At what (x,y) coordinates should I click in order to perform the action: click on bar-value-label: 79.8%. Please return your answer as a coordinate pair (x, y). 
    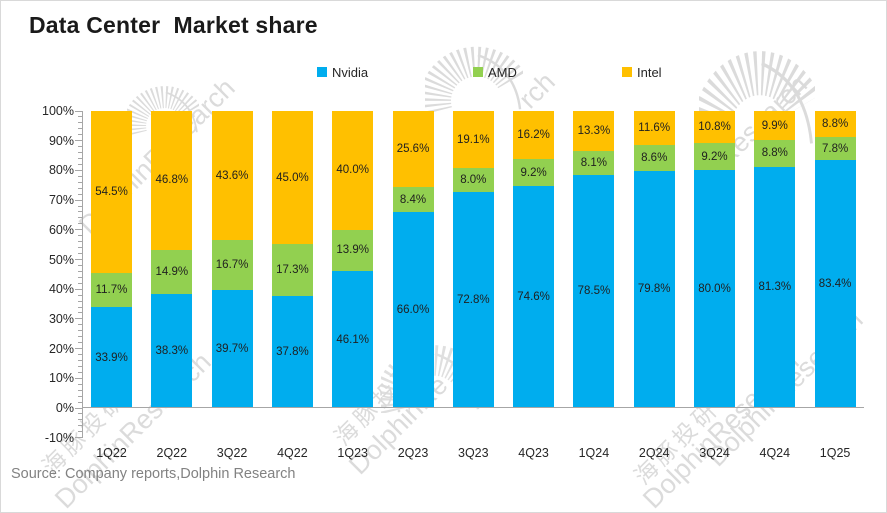
    Looking at the image, I should click on (654, 289).